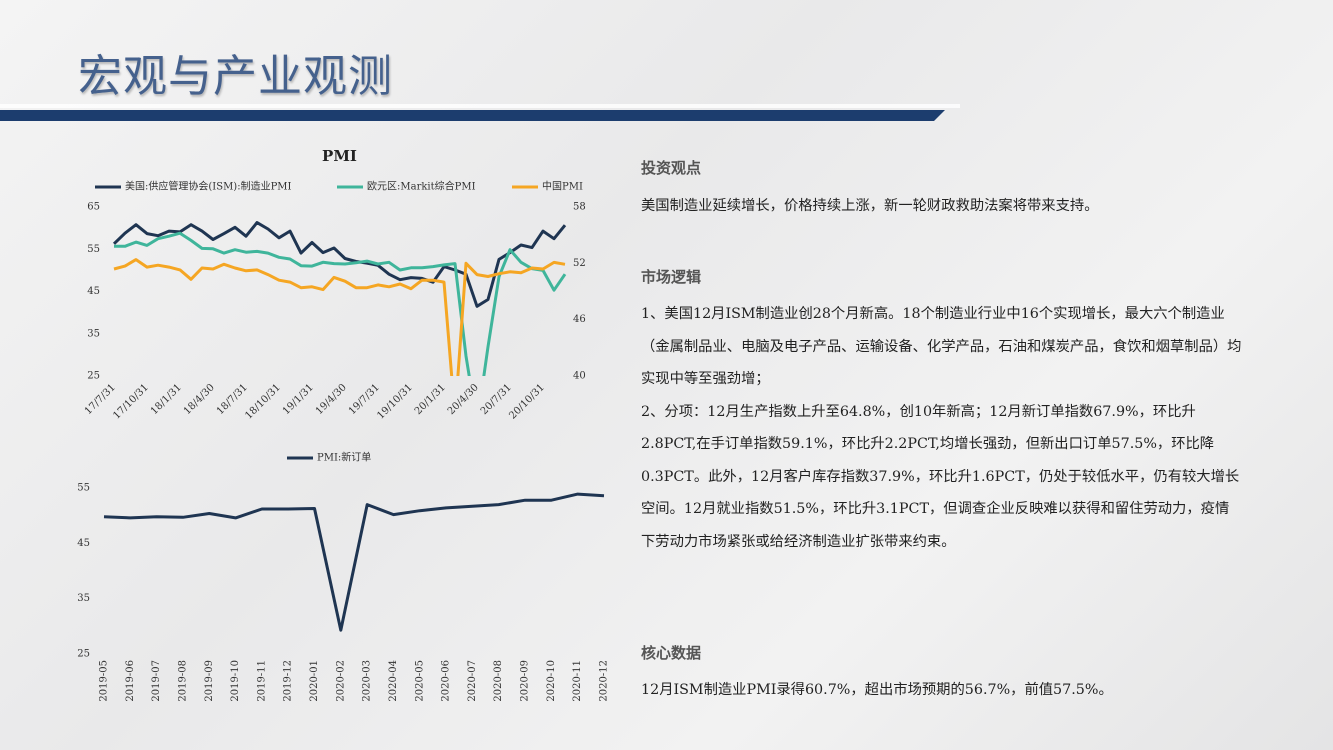 This screenshot has width=1333, height=750. Describe the element at coordinates (472, 115) in the screenshot. I see `header-bar` at that location.